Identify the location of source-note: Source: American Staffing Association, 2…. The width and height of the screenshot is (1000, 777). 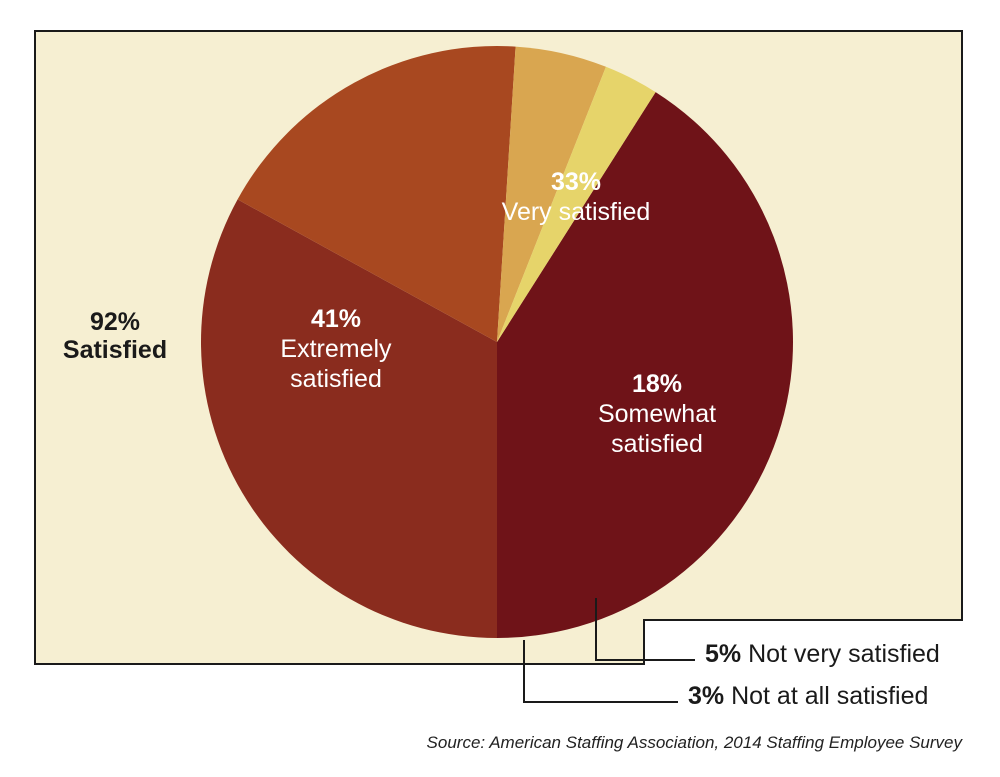
(695, 742).